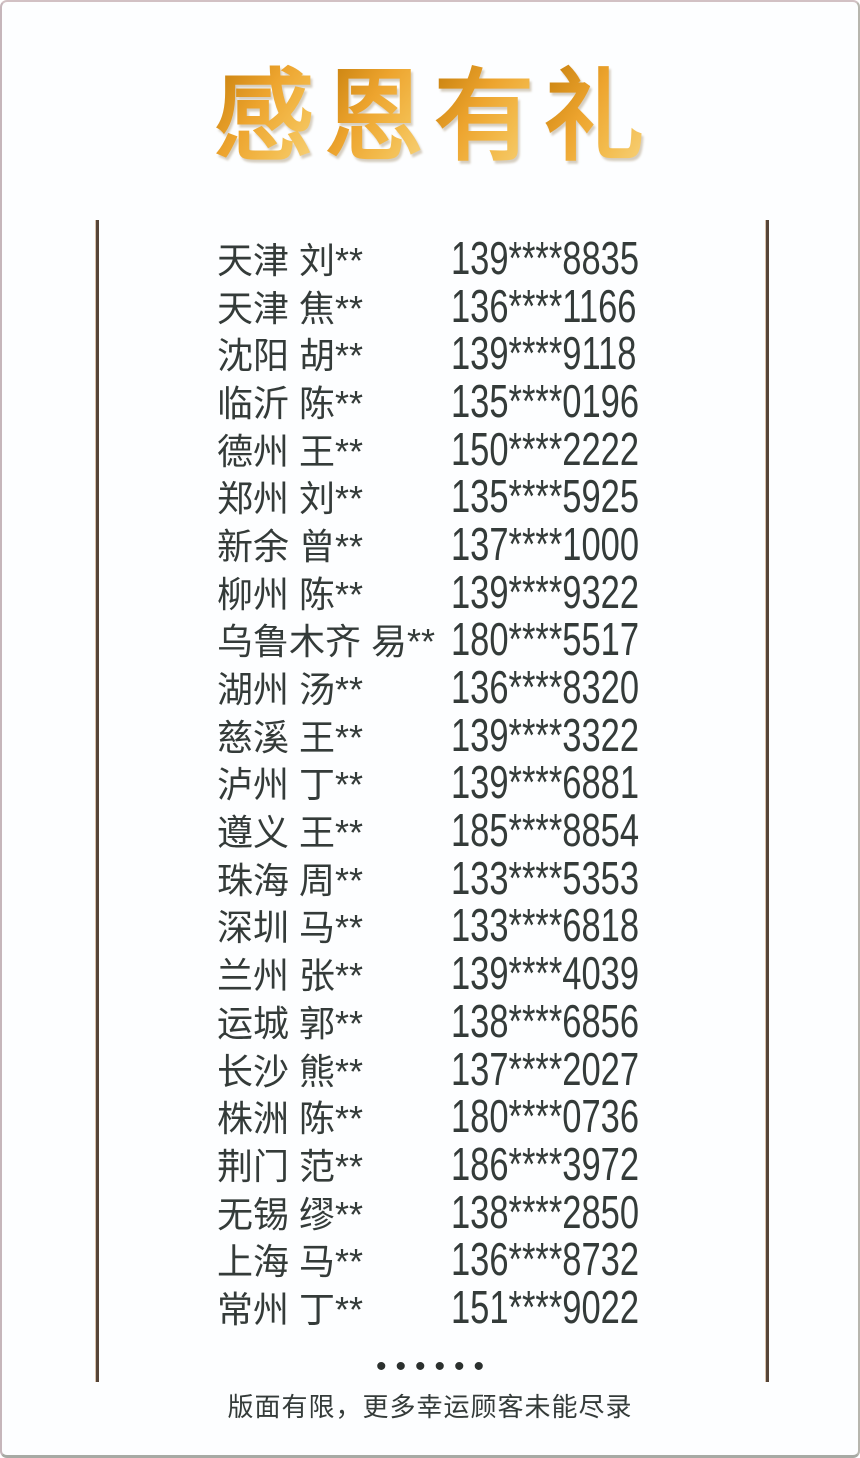  What do you see at coordinates (290, 1119) in the screenshot?
I see `winner-name: 株洲 陈**` at bounding box center [290, 1119].